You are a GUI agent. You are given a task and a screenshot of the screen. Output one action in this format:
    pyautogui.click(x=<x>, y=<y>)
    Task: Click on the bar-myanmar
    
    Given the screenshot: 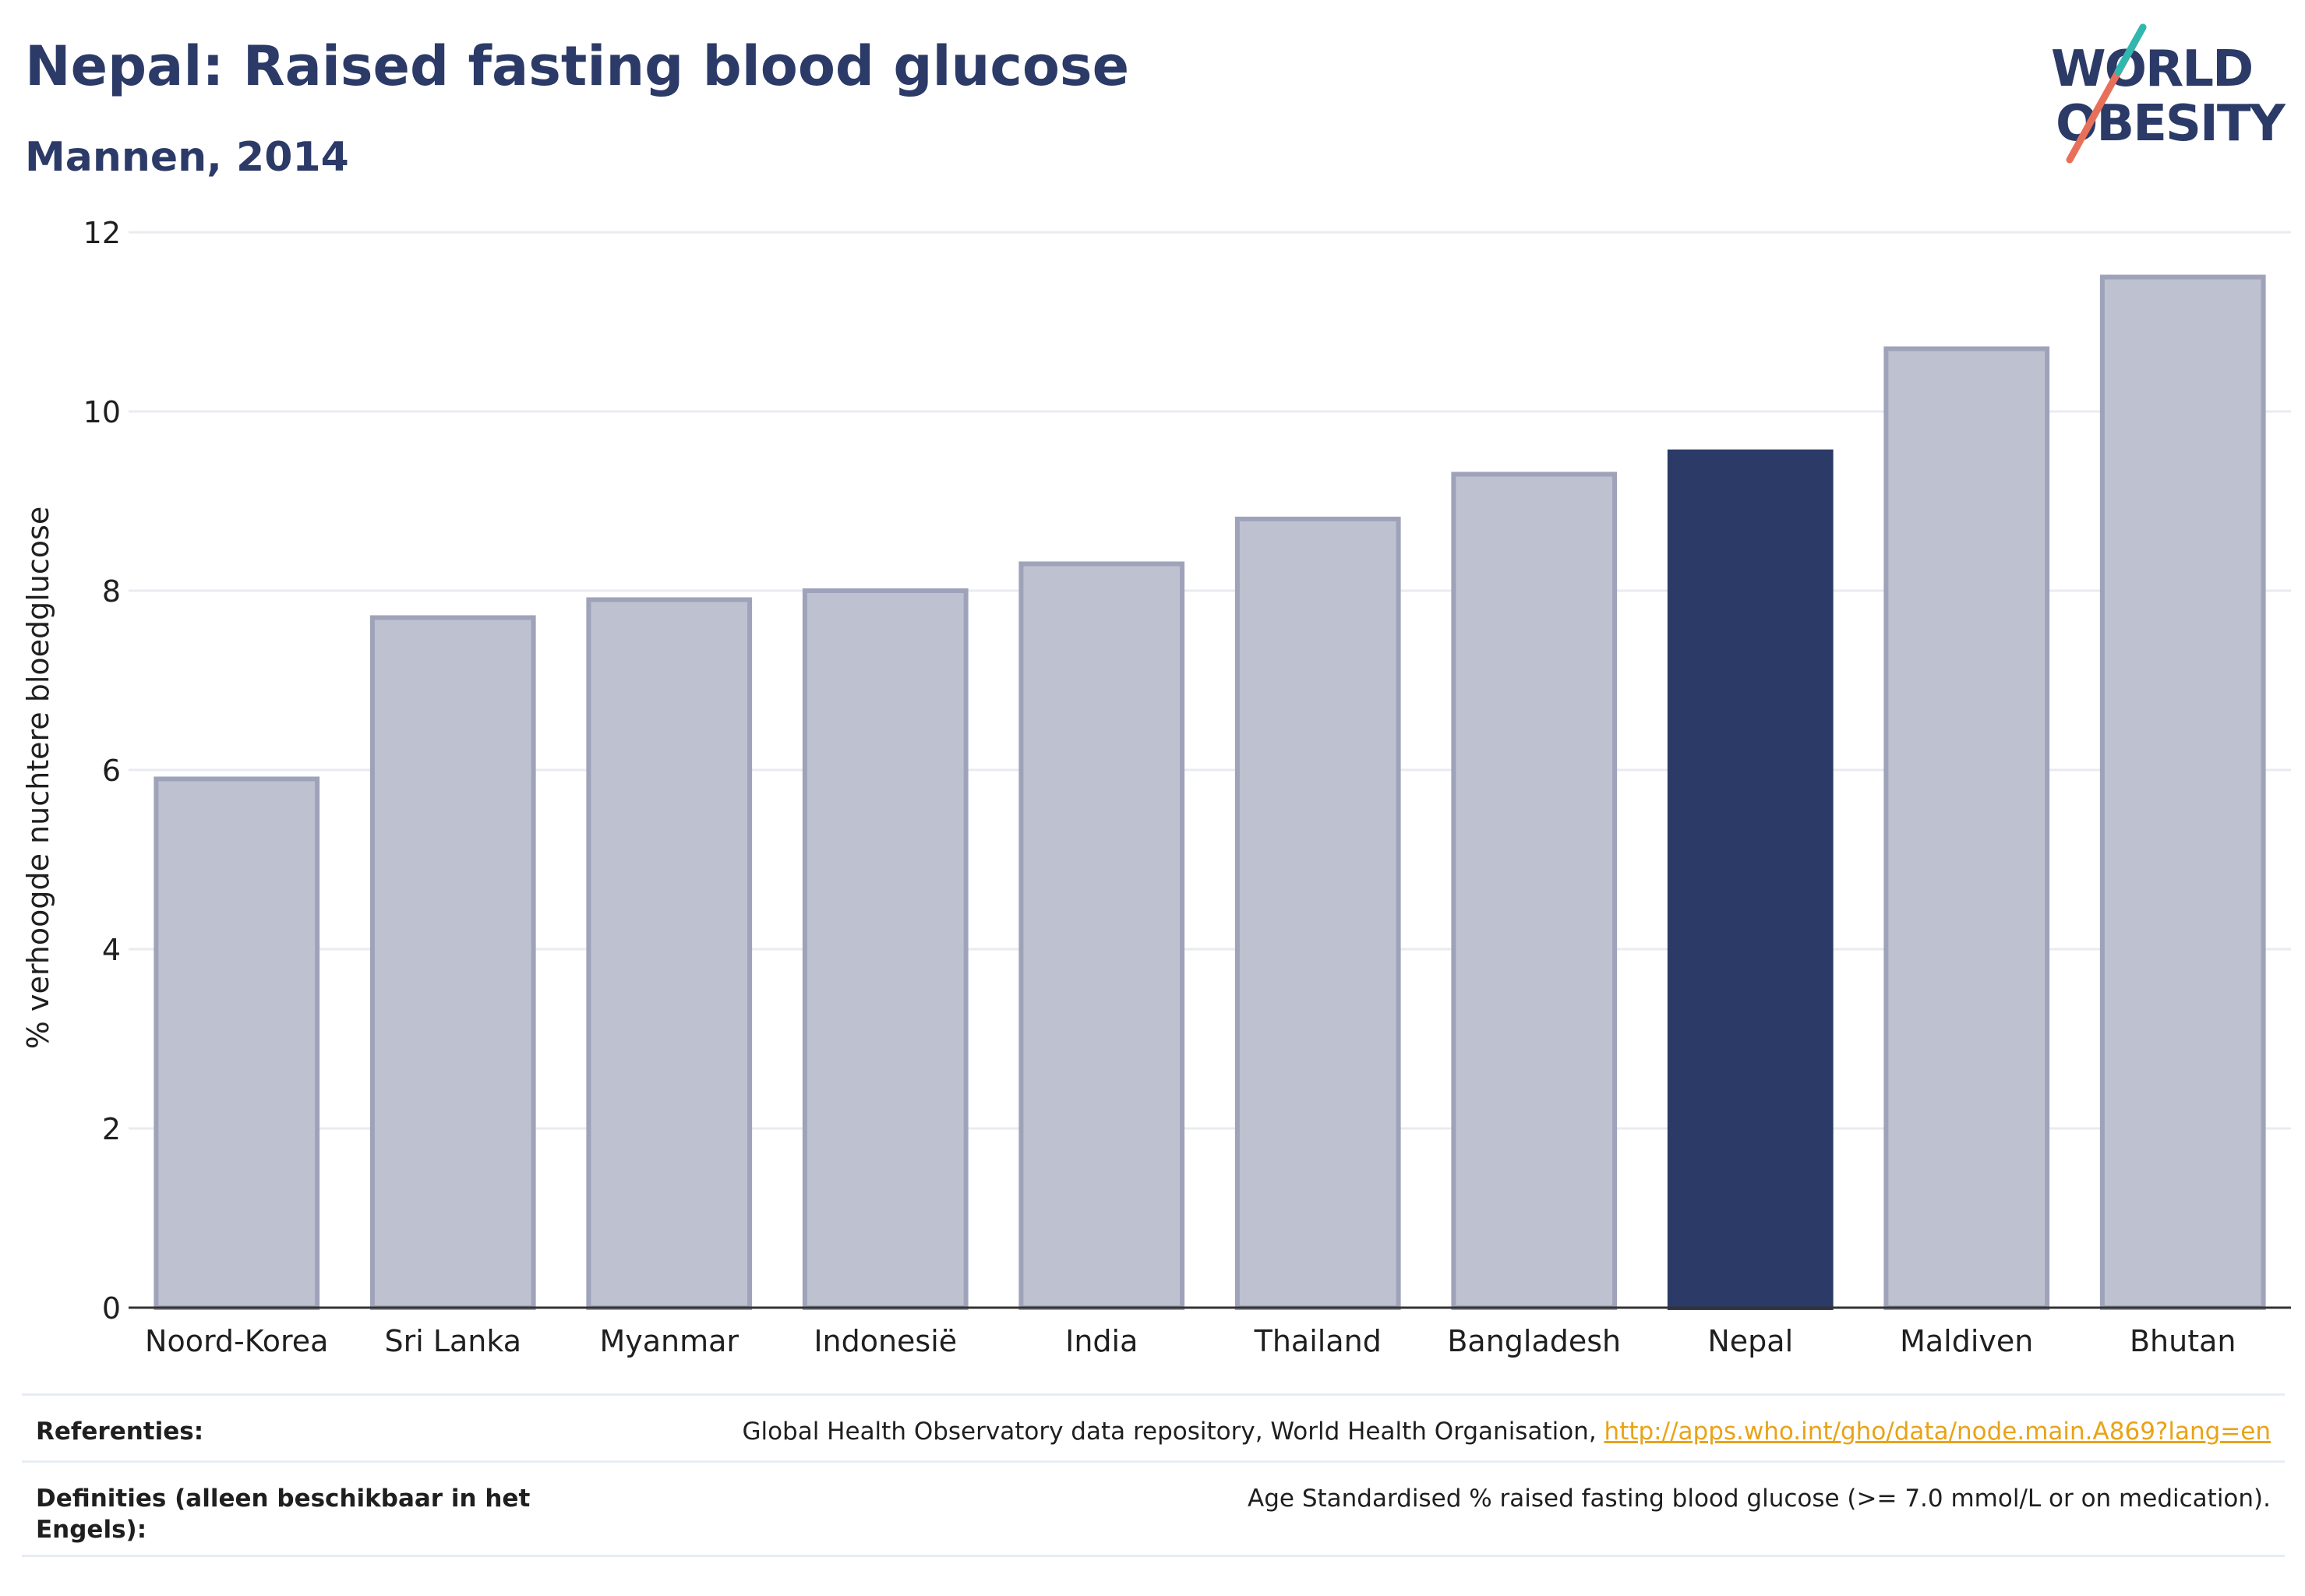 What is the action you would take?
    pyautogui.click(x=669, y=953)
    